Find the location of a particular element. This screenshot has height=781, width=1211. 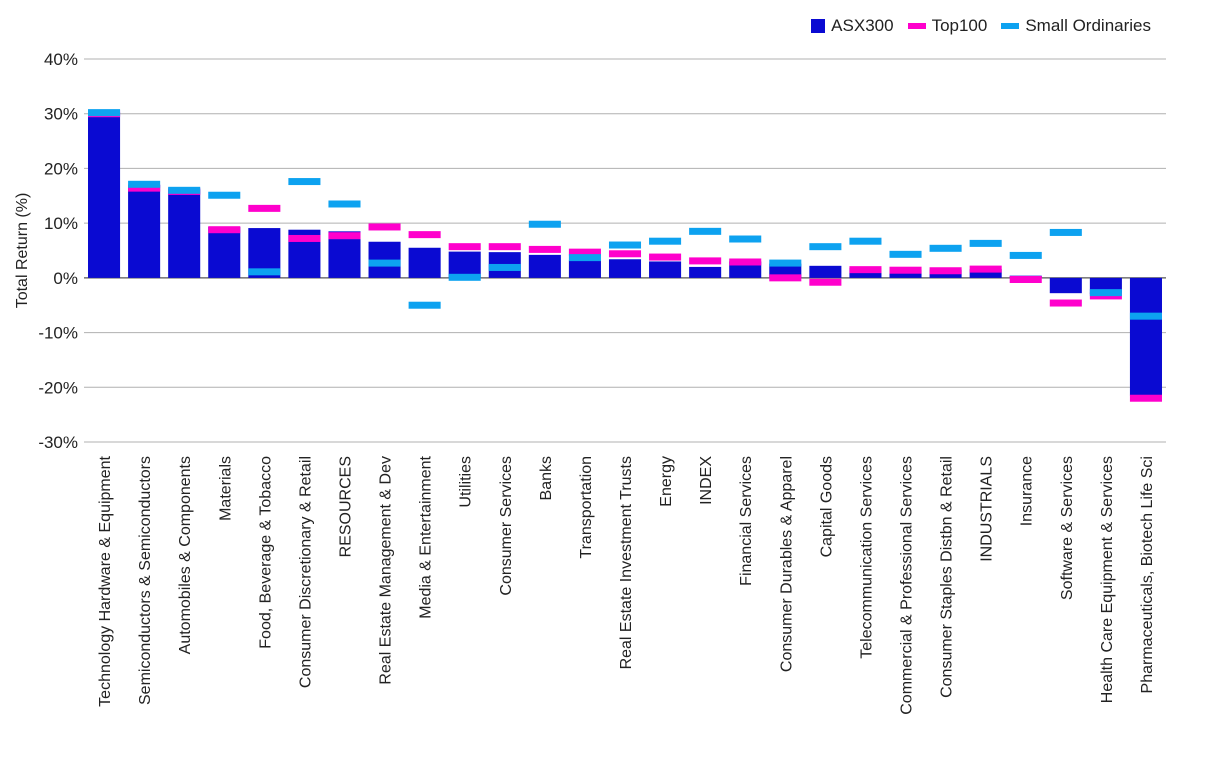

legend-item-top100: Top100 is located at coordinates (947, 26).